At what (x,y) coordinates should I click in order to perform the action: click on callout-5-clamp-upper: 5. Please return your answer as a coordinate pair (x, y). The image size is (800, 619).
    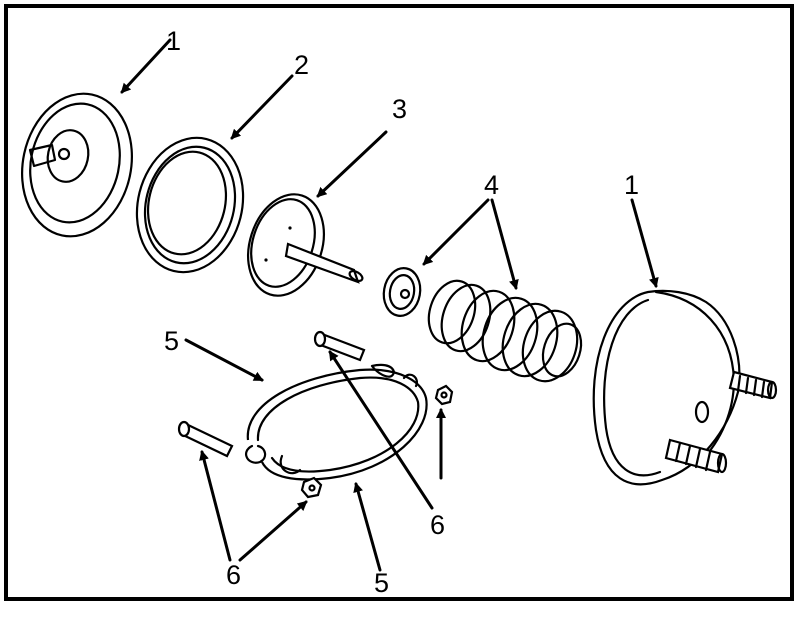
    Looking at the image, I should click on (171, 341).